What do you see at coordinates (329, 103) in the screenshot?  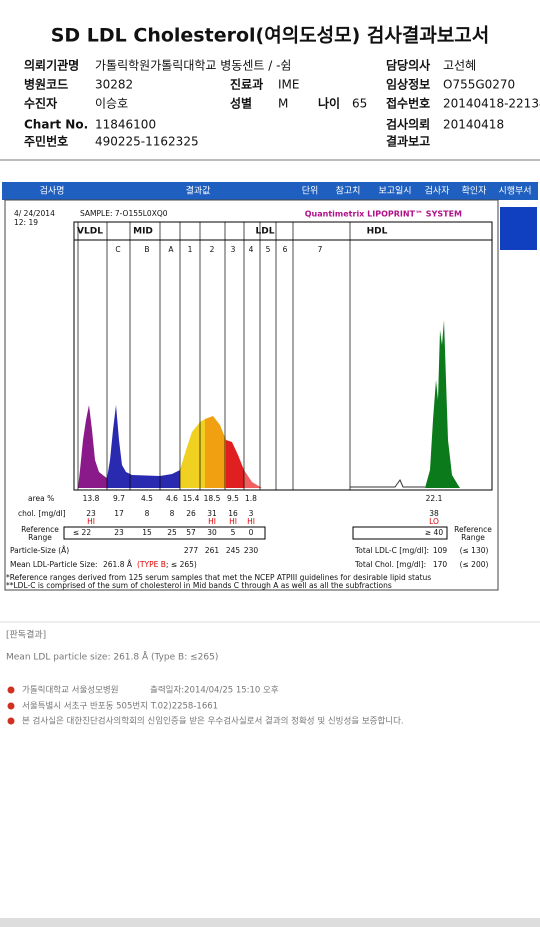 I see `info-label: 나이` at bounding box center [329, 103].